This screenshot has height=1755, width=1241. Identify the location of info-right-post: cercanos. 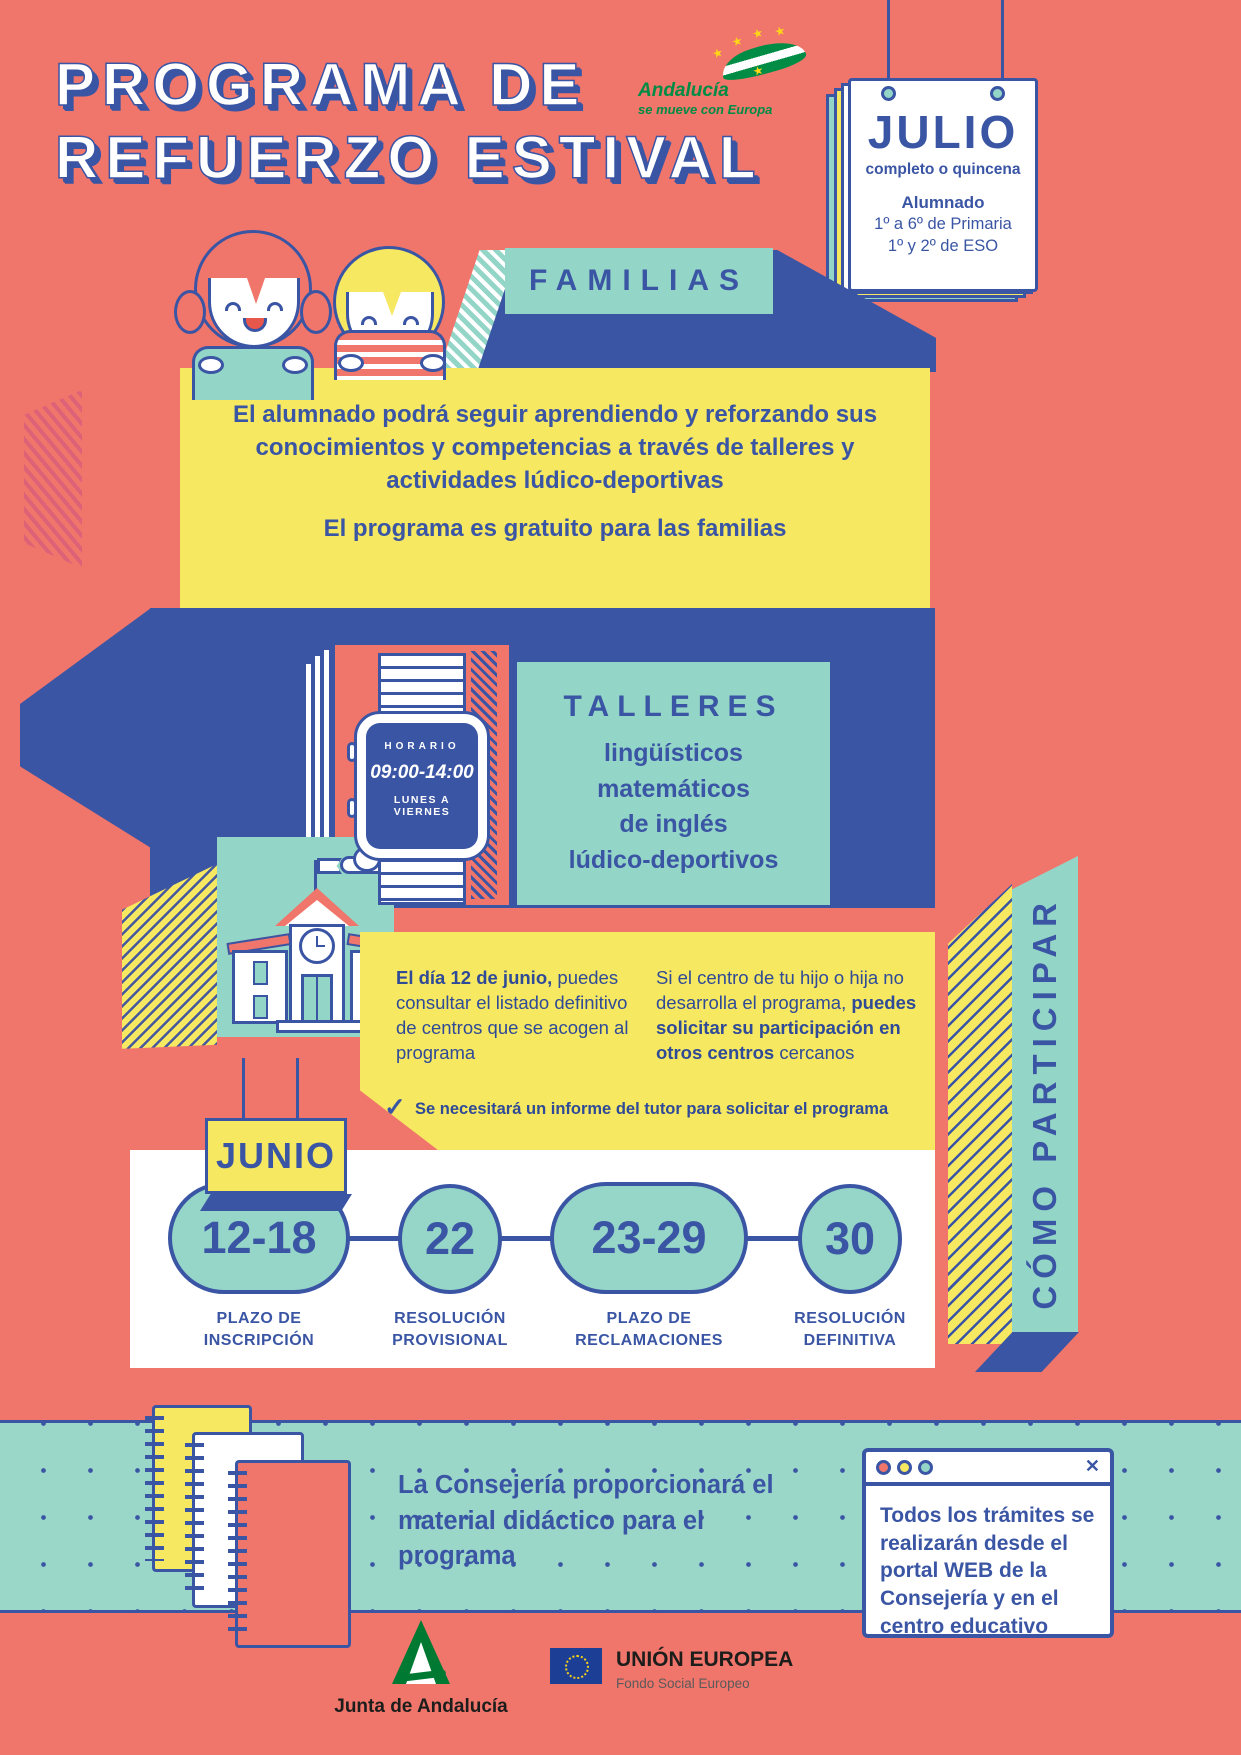
(814, 1052).